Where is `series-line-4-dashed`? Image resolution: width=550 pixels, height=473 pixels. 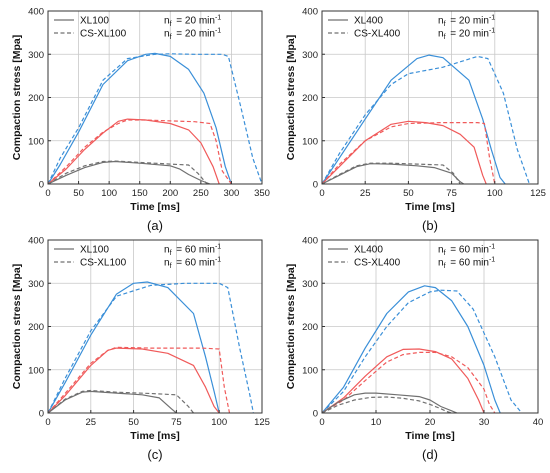
series-line-4-dashed is located at coordinates (408, 382).